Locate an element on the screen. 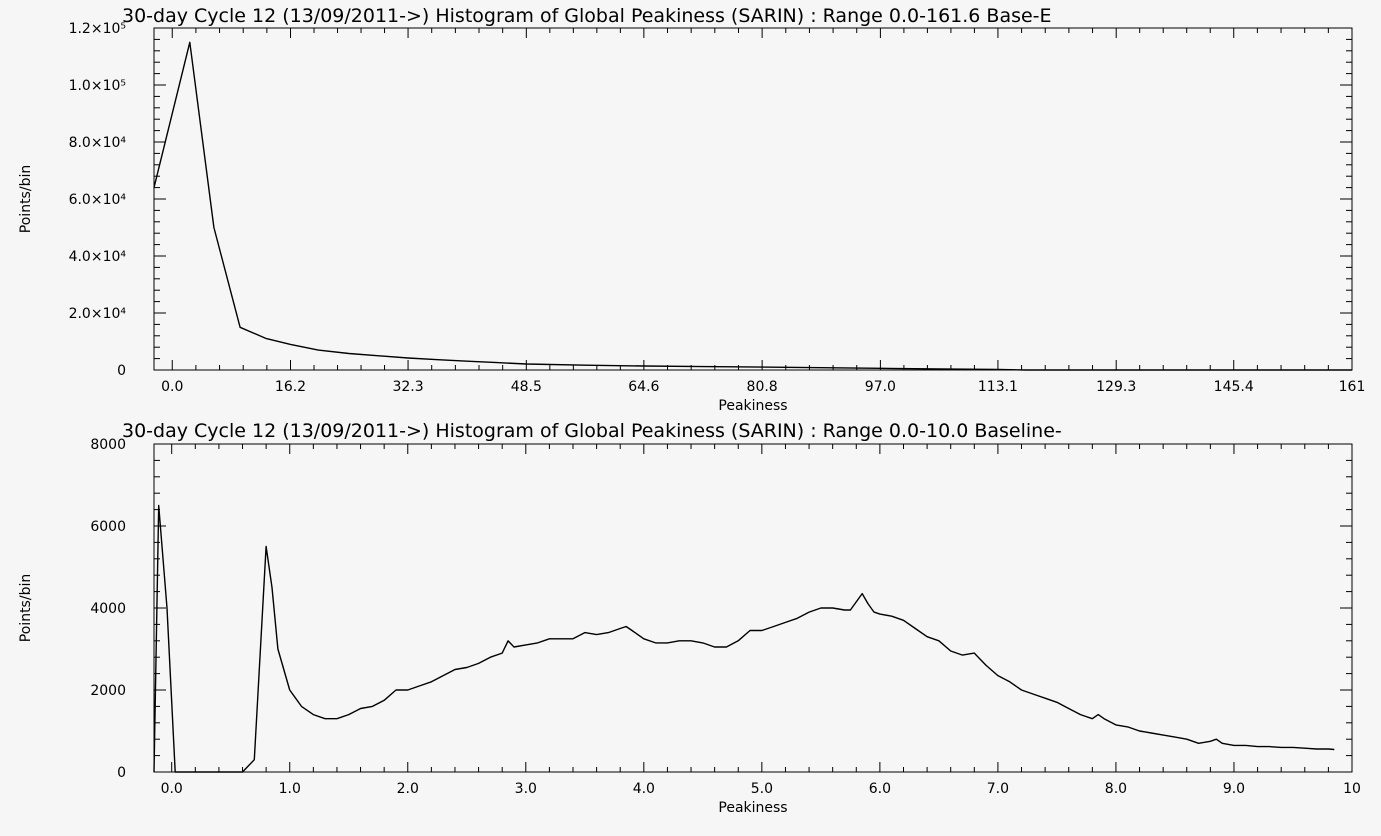 This screenshot has width=1381, height=836. x-tick-label: 3.0 is located at coordinates (526, 789).